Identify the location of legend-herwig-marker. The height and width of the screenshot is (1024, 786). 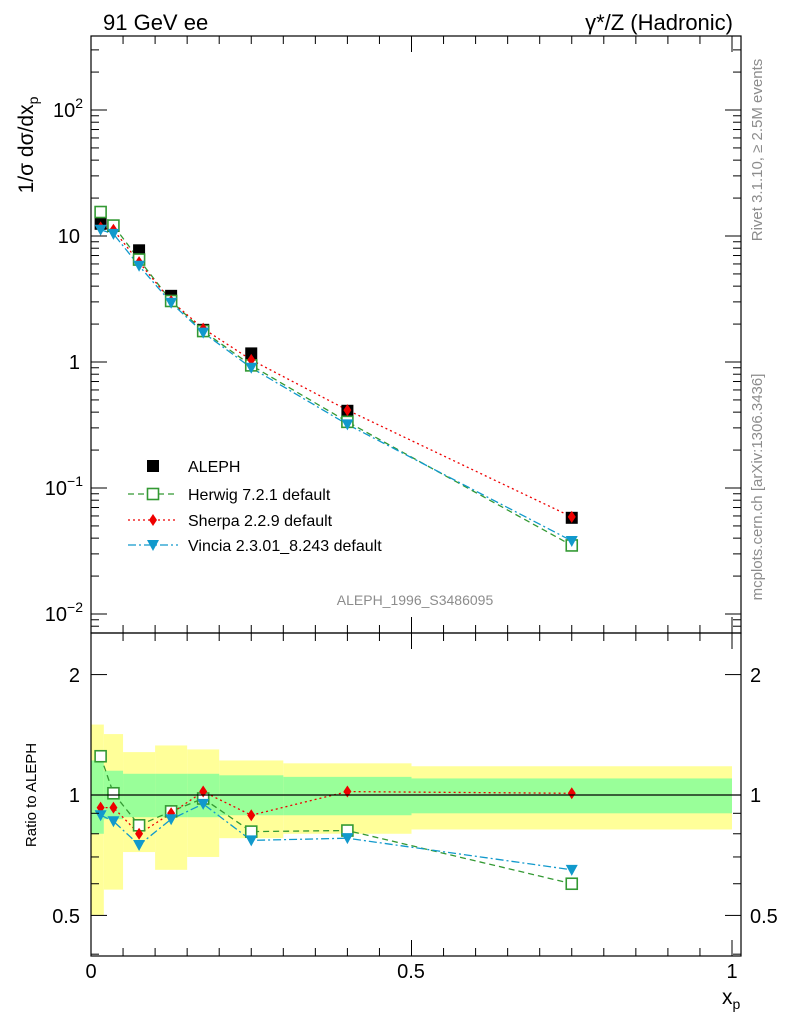
(153, 494).